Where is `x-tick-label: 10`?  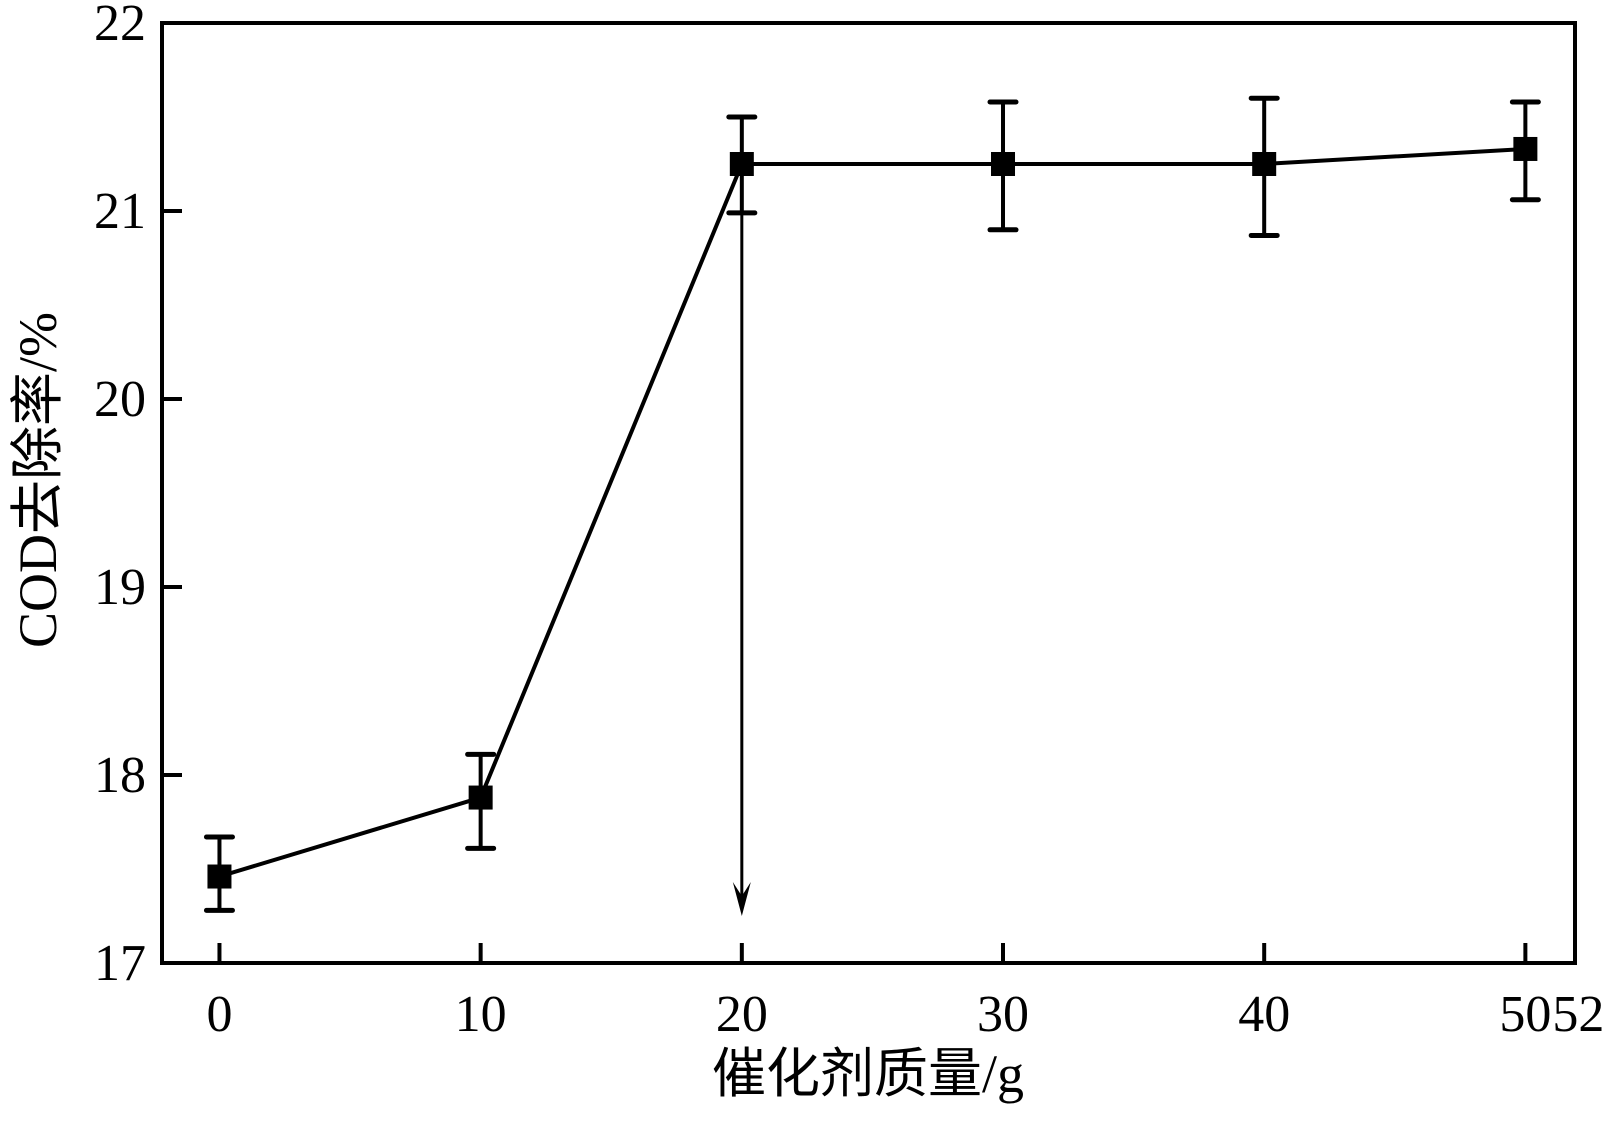 x-tick-label: 10 is located at coordinates (481, 1014).